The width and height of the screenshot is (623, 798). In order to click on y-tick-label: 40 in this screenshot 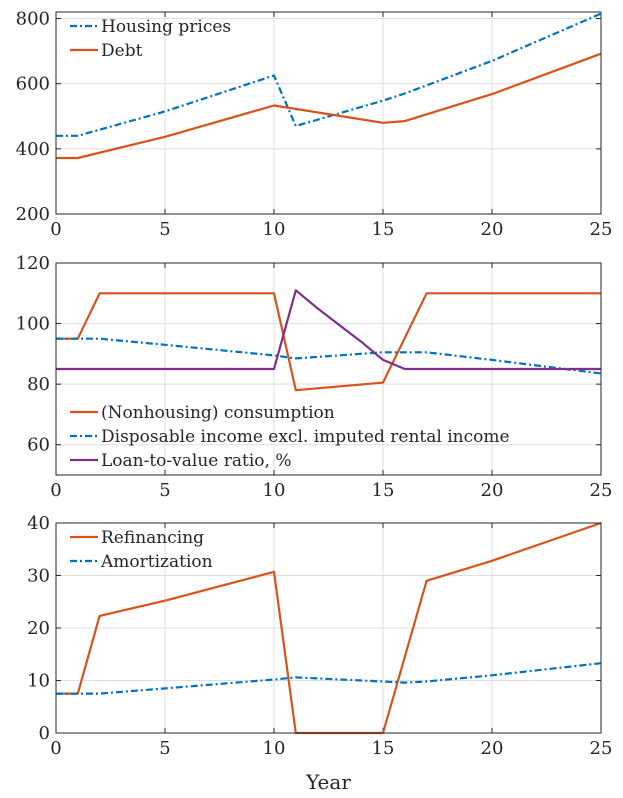, I will do `click(38, 523)`.